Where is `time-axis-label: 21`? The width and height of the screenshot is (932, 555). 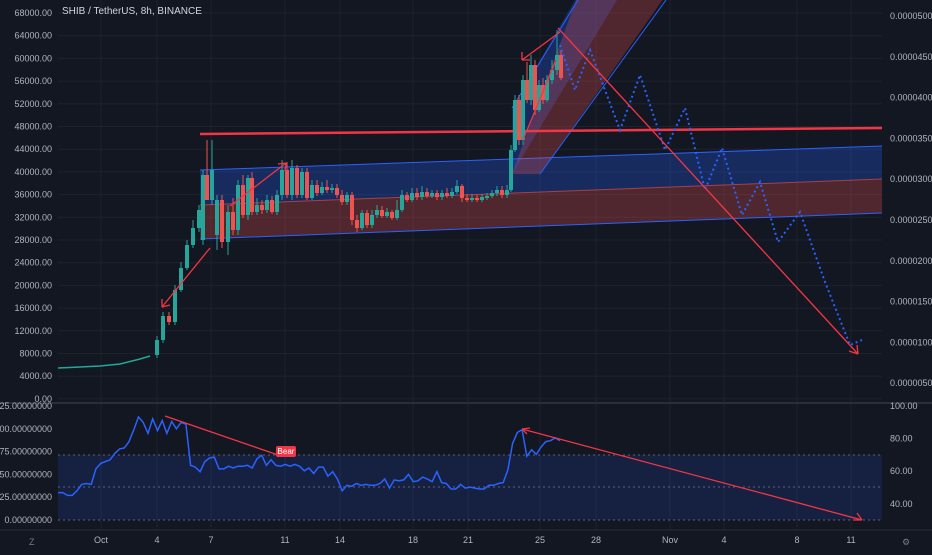 time-axis-label: 21 is located at coordinates (468, 540).